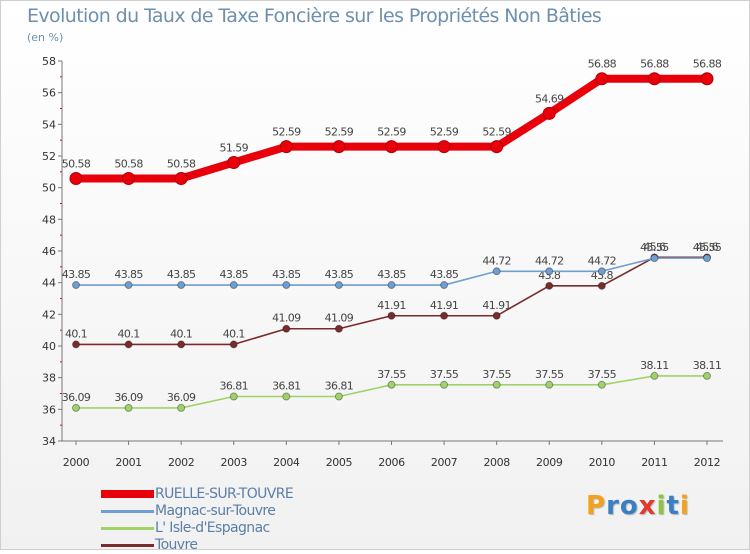 The width and height of the screenshot is (750, 554). What do you see at coordinates (707, 64) in the screenshot?
I see `data-label: 56.88` at bounding box center [707, 64].